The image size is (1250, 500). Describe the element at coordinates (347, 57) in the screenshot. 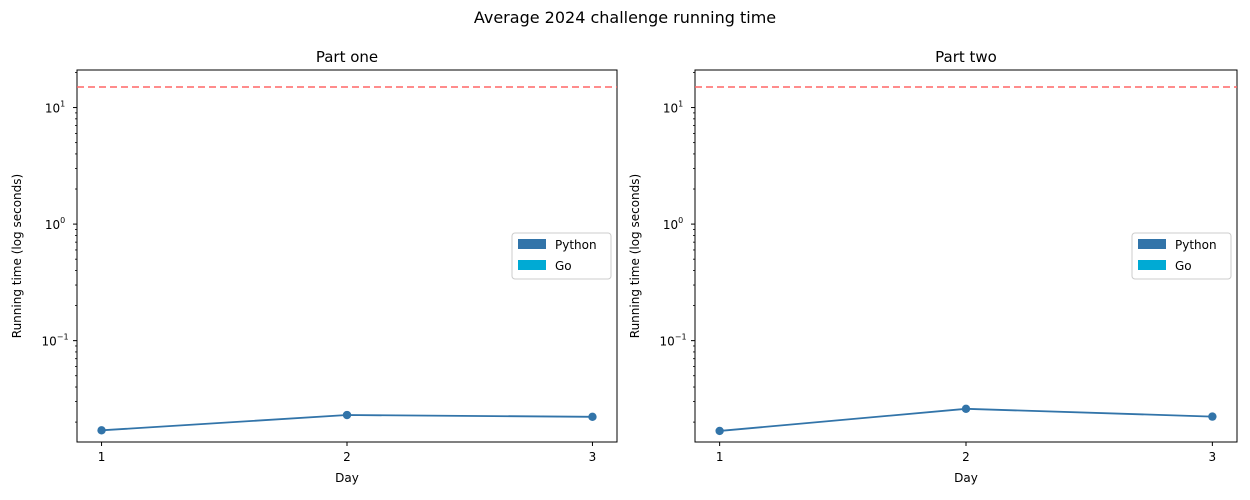

I see `chart-title: Part one` at that location.